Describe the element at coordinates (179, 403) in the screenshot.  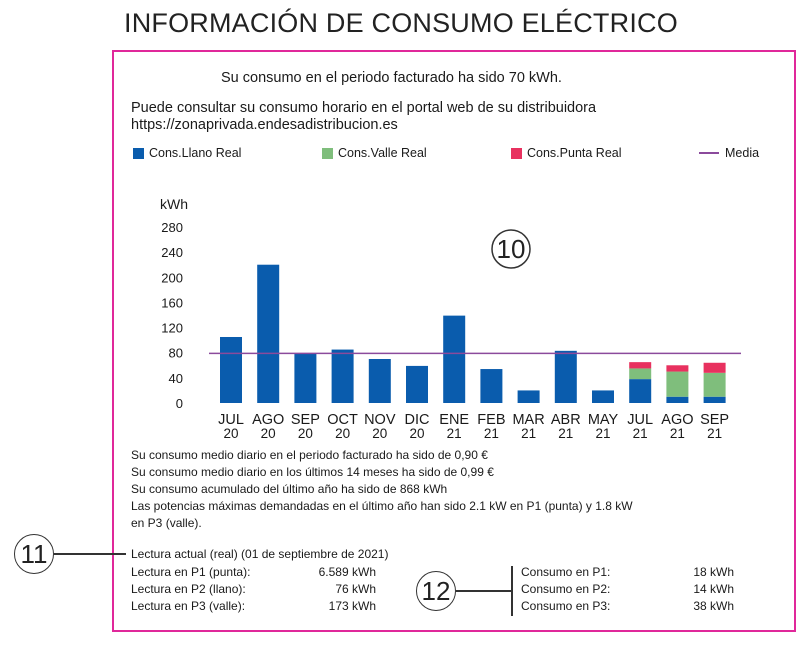
I see `y-tick-label: 0` at that location.